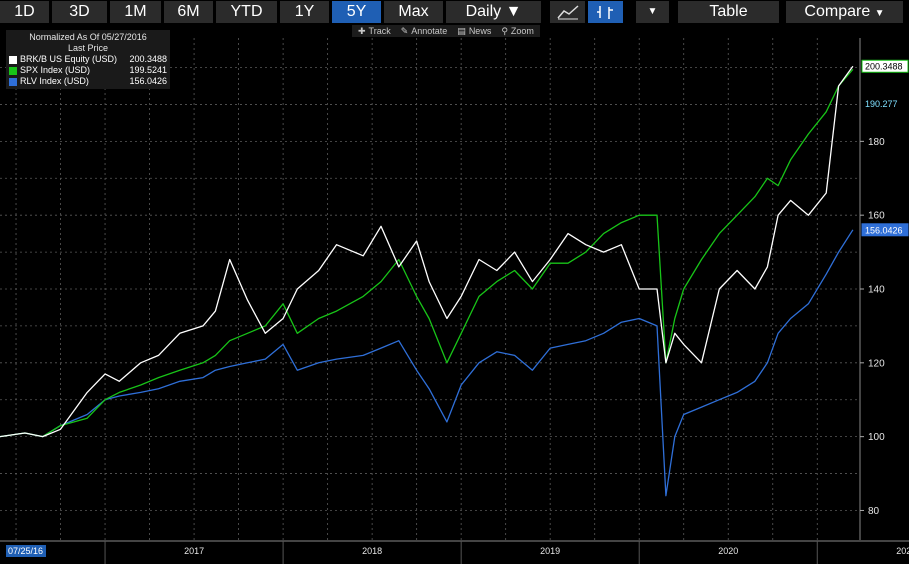 The image size is (909, 564). I want to click on compare-label: Compare, so click(837, 11).